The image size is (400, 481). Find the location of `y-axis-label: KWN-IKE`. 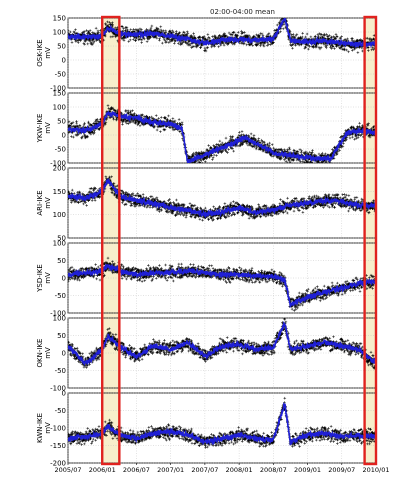

y-axis-label: KWN-IKE is located at coordinates (40, 428).